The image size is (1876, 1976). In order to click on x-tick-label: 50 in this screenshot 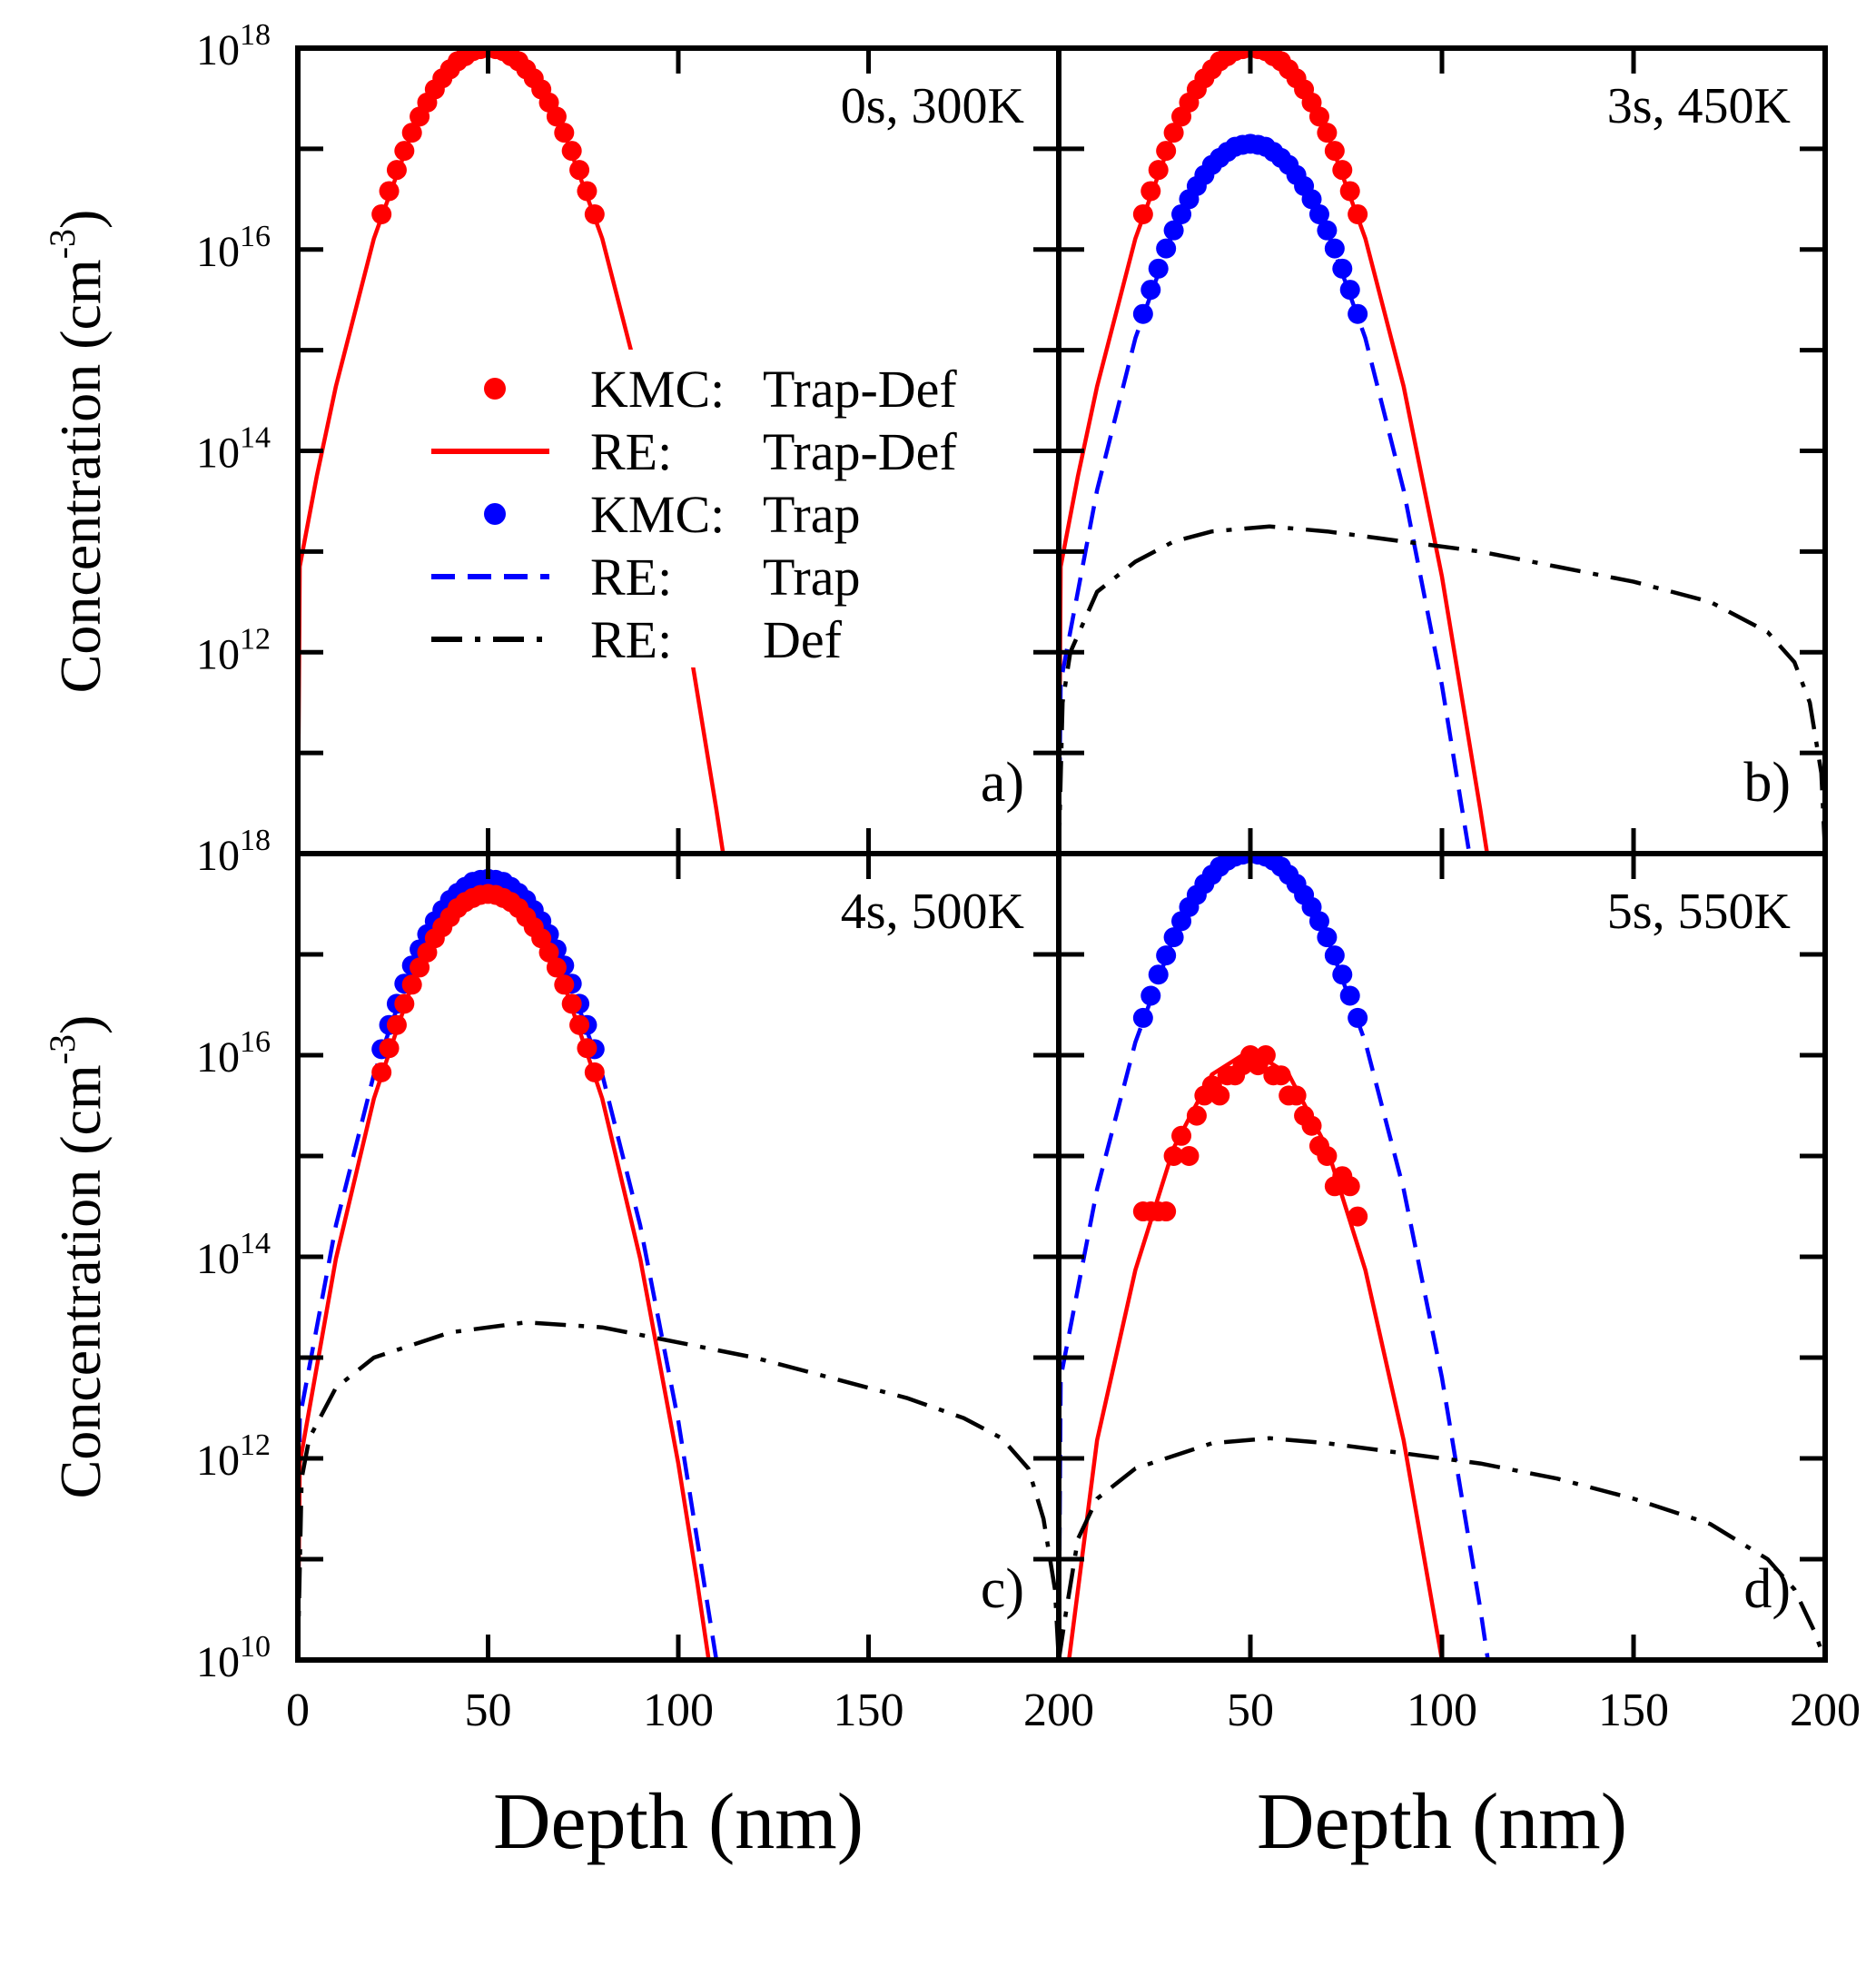, I will do `click(488, 1710)`.